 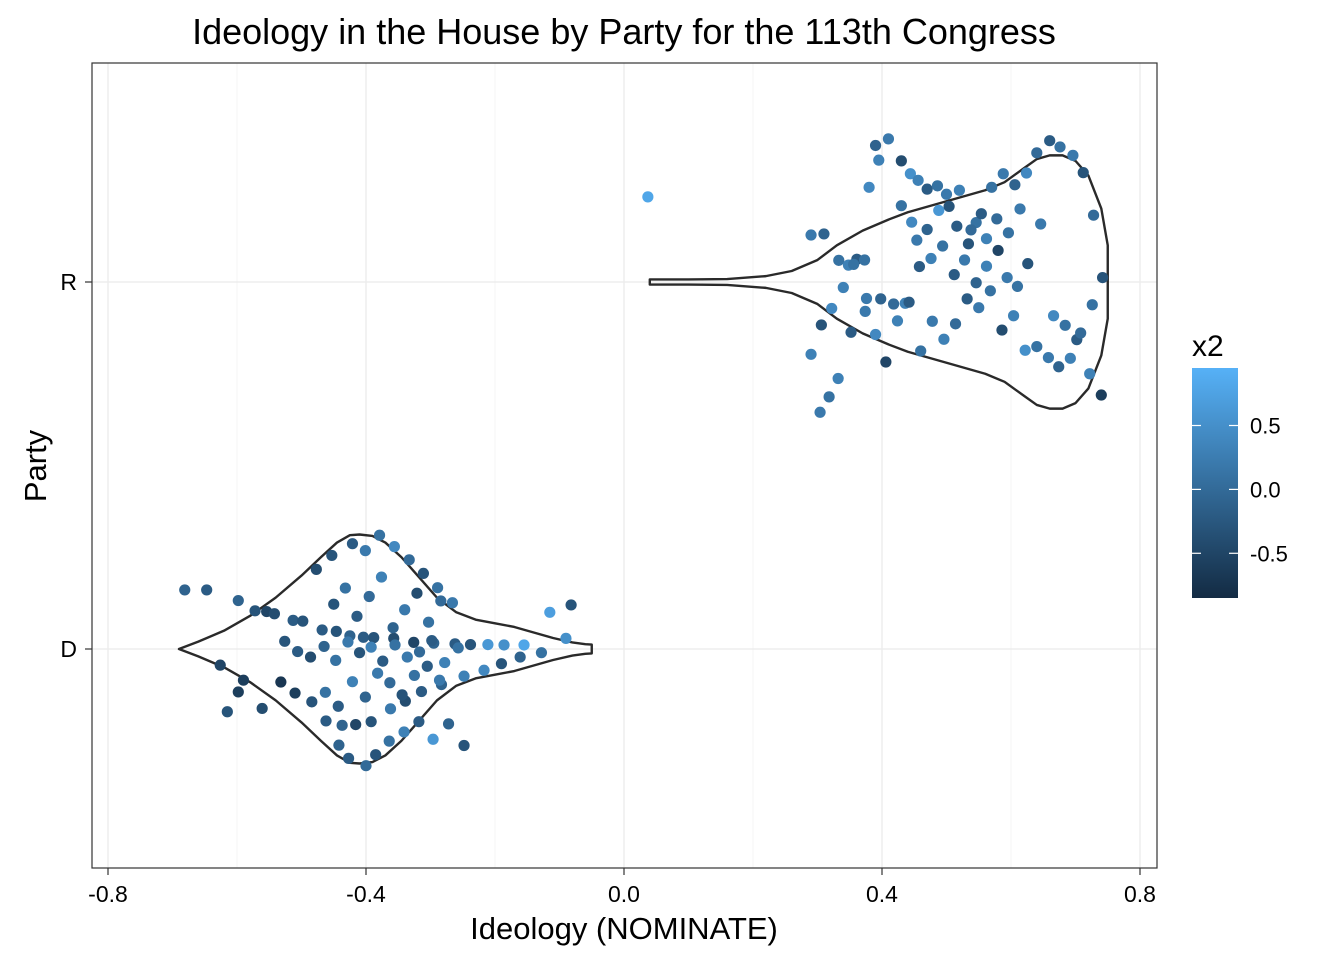 What do you see at coordinates (1215, 483) in the screenshot?
I see `legend-colorbar` at bounding box center [1215, 483].